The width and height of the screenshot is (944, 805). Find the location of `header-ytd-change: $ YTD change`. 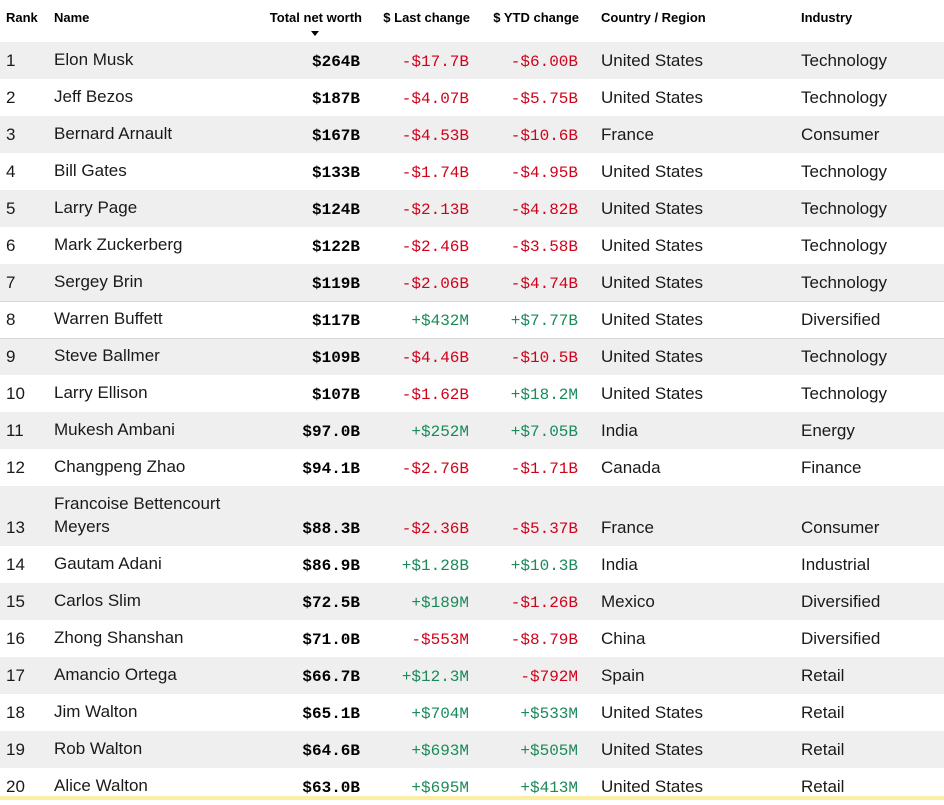

header-ytd-change: $ YTD change is located at coordinates (536, 17).